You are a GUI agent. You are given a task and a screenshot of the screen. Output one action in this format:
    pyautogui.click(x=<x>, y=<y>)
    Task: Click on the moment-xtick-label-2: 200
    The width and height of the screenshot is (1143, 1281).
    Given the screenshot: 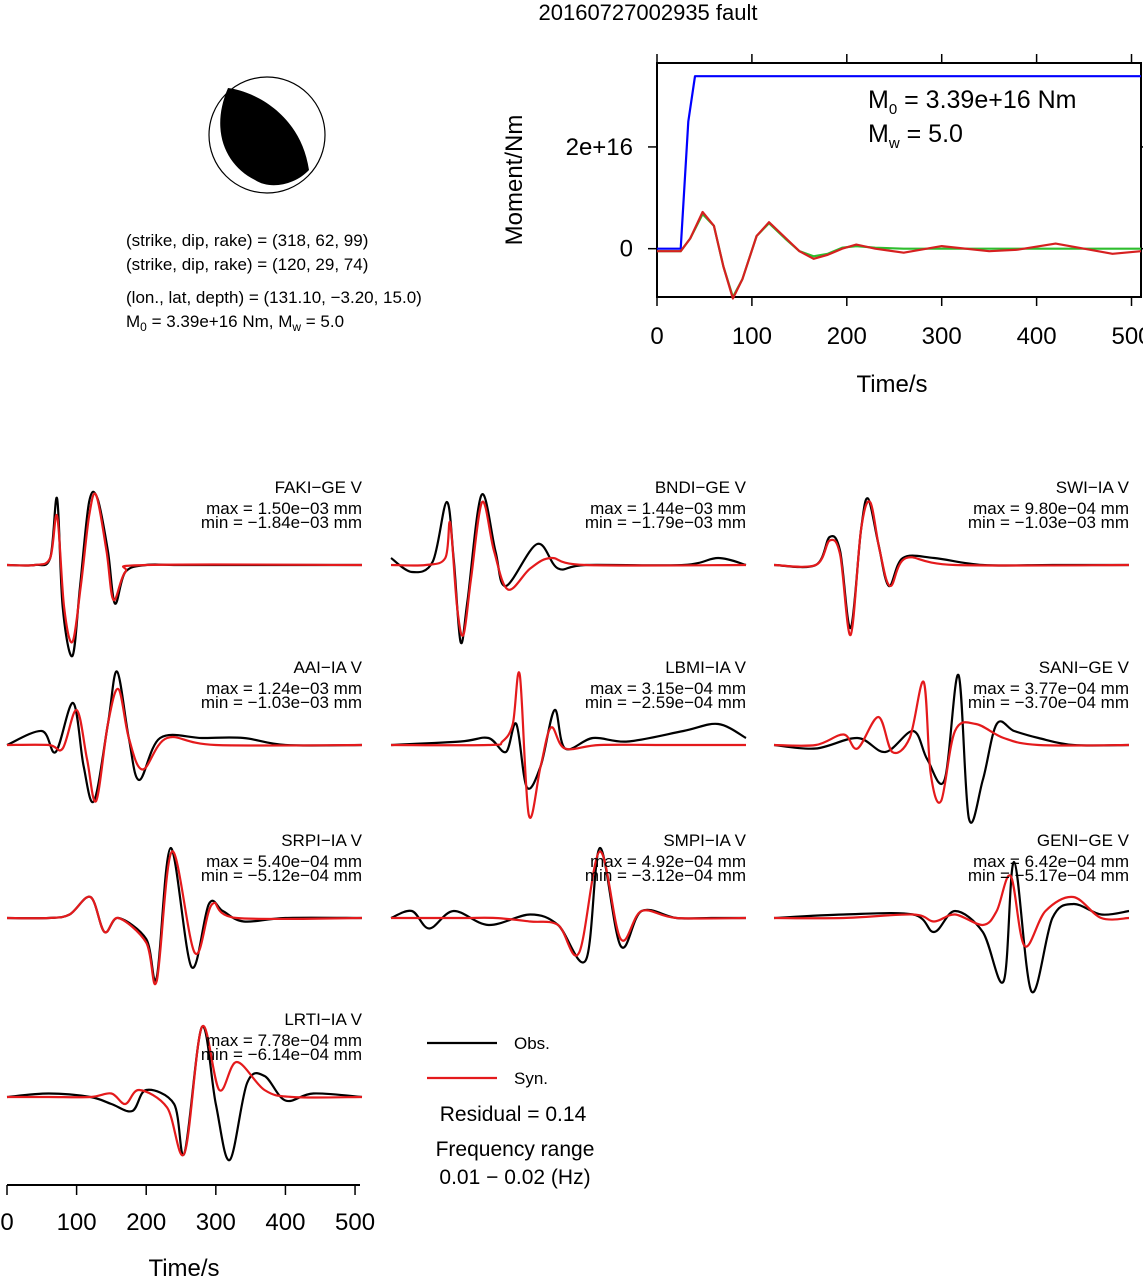 What is the action you would take?
    pyautogui.click(x=847, y=336)
    